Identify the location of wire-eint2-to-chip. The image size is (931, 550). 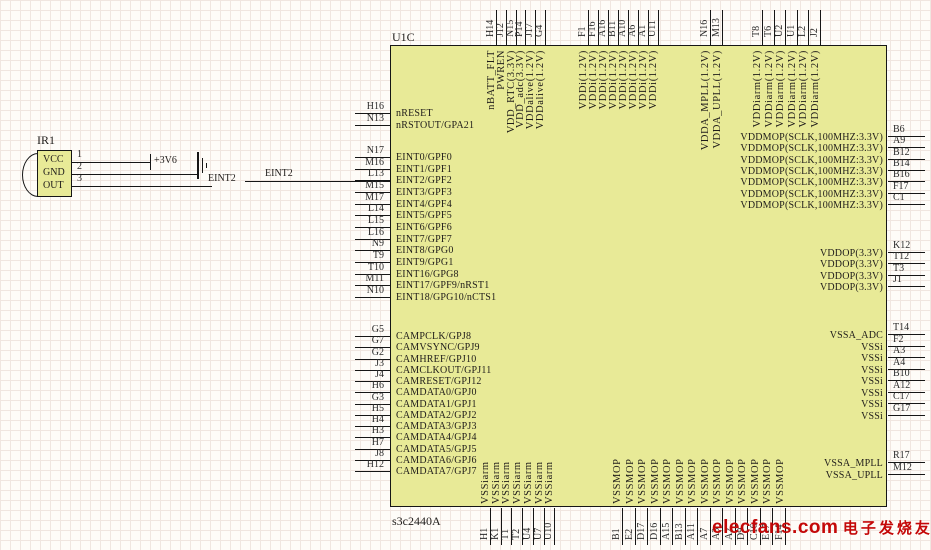
(317, 181).